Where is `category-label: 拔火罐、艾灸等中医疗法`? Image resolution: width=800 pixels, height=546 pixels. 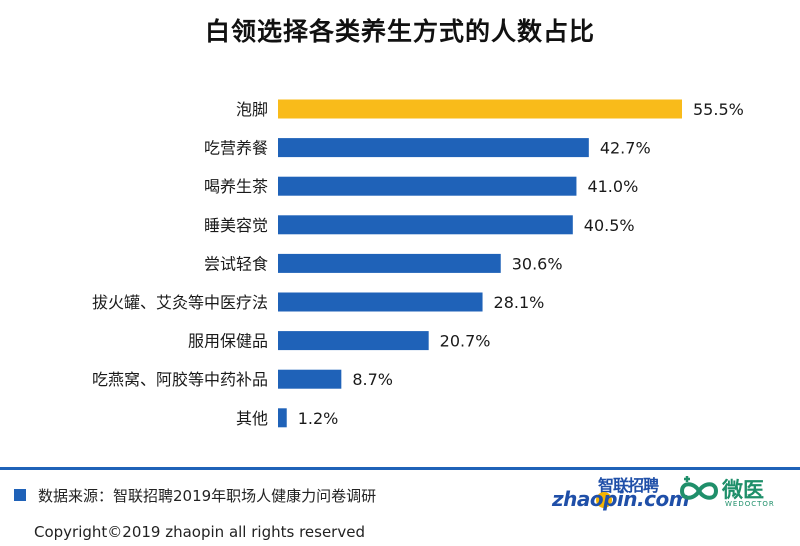 category-label: 拔火罐、艾灸等中医疗法 is located at coordinates (180, 302).